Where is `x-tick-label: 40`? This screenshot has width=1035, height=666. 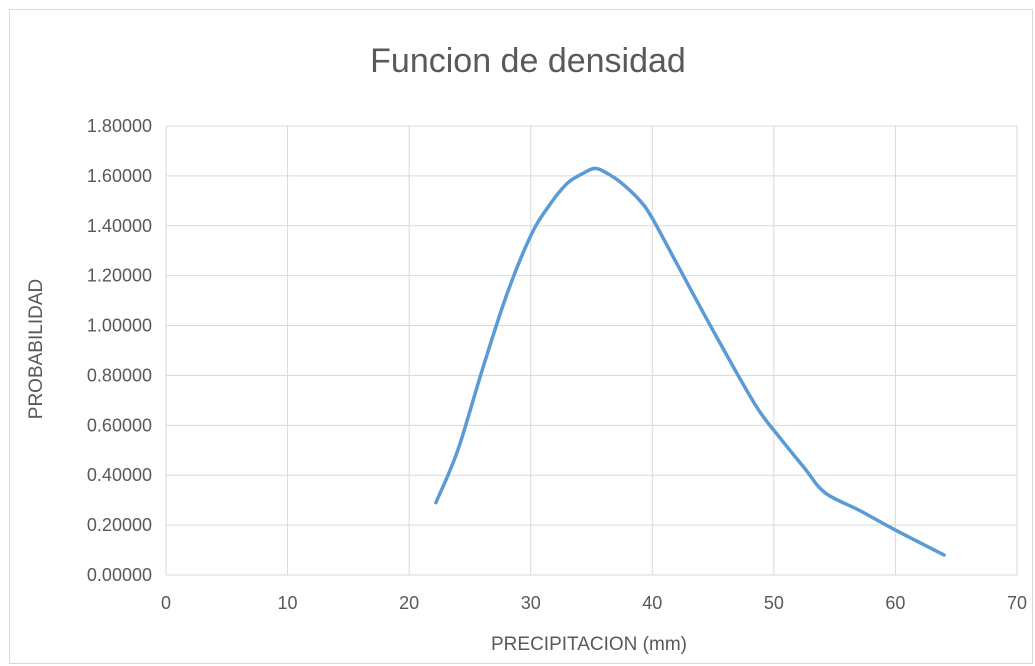 x-tick-label: 40 is located at coordinates (652, 603).